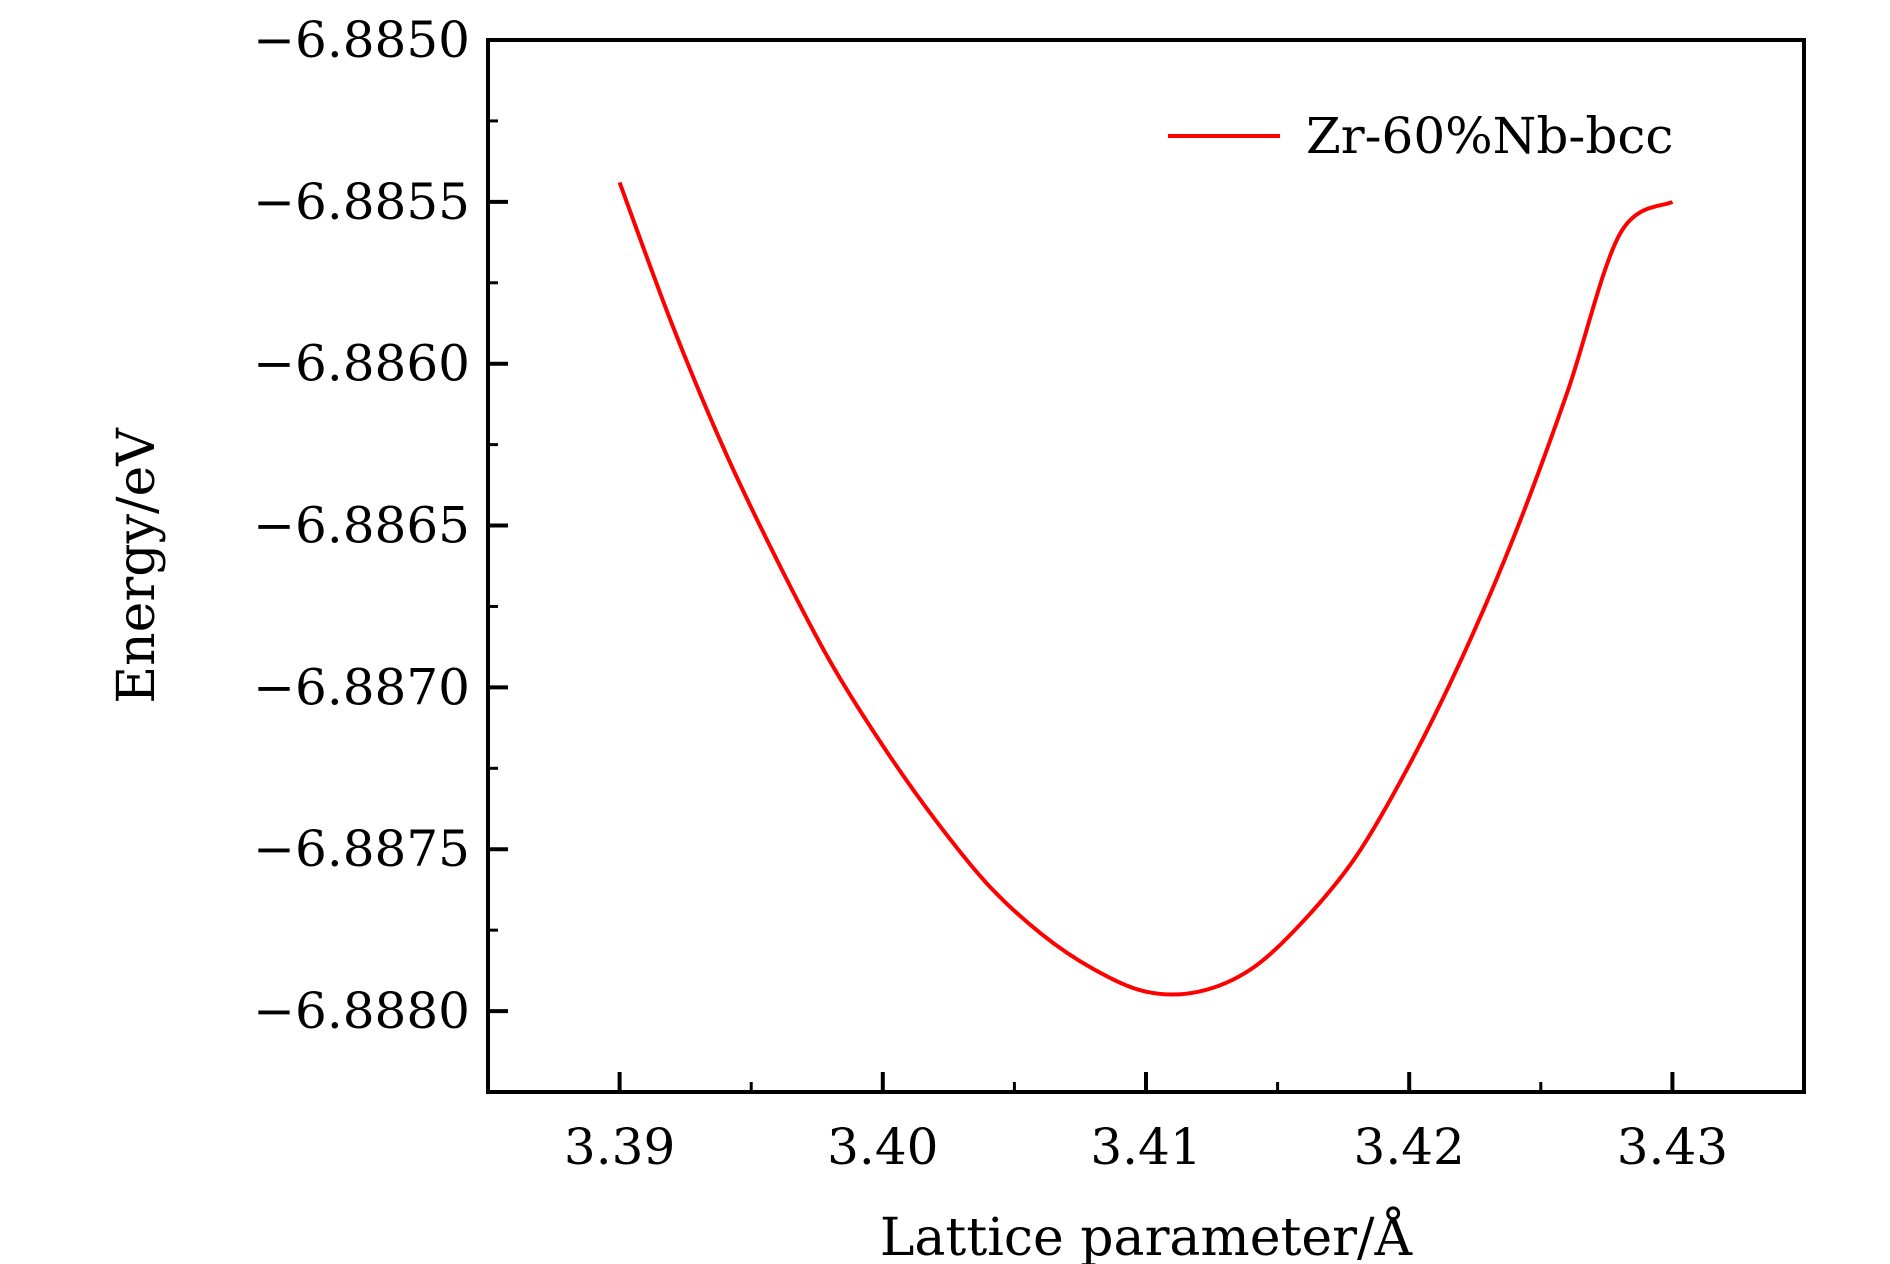 The width and height of the screenshot is (1890, 1264). What do you see at coordinates (361, 40) in the screenshot?
I see `y-tick-label: −6.8850` at bounding box center [361, 40].